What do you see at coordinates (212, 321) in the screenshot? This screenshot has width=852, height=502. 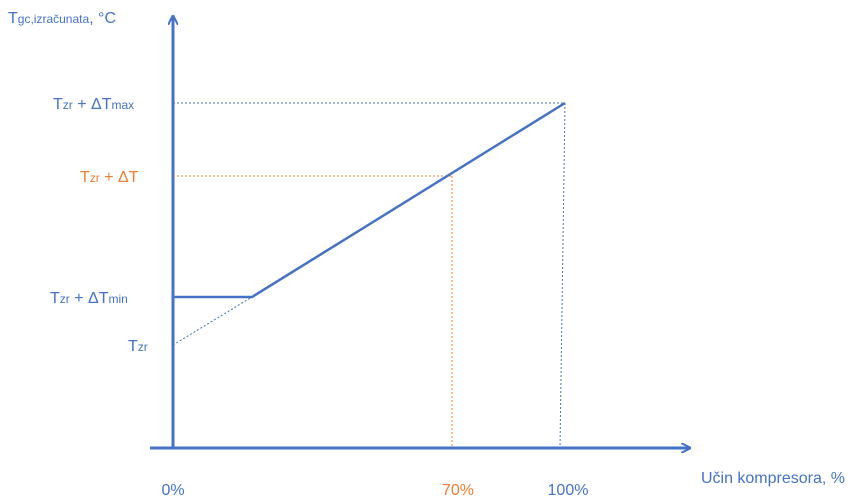 I see `extrapolation-dotted-line` at bounding box center [212, 321].